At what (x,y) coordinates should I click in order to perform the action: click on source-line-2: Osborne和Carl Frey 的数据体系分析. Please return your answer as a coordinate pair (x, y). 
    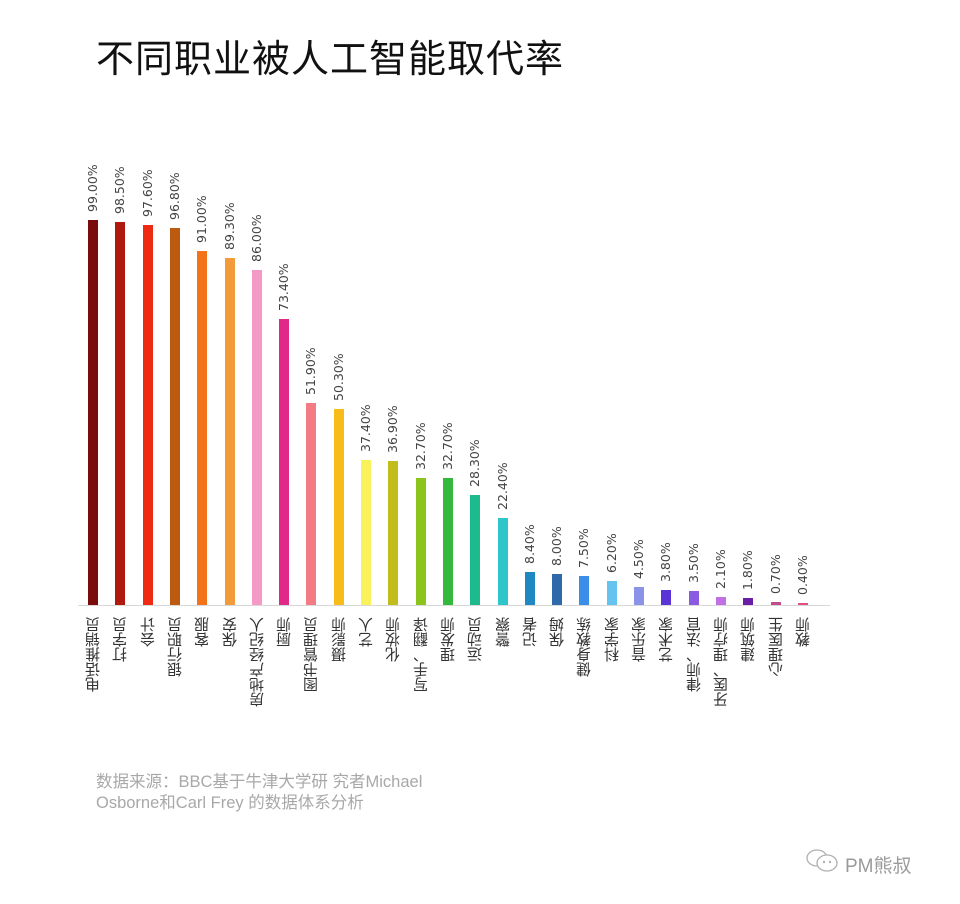
    Looking at the image, I should click on (230, 803).